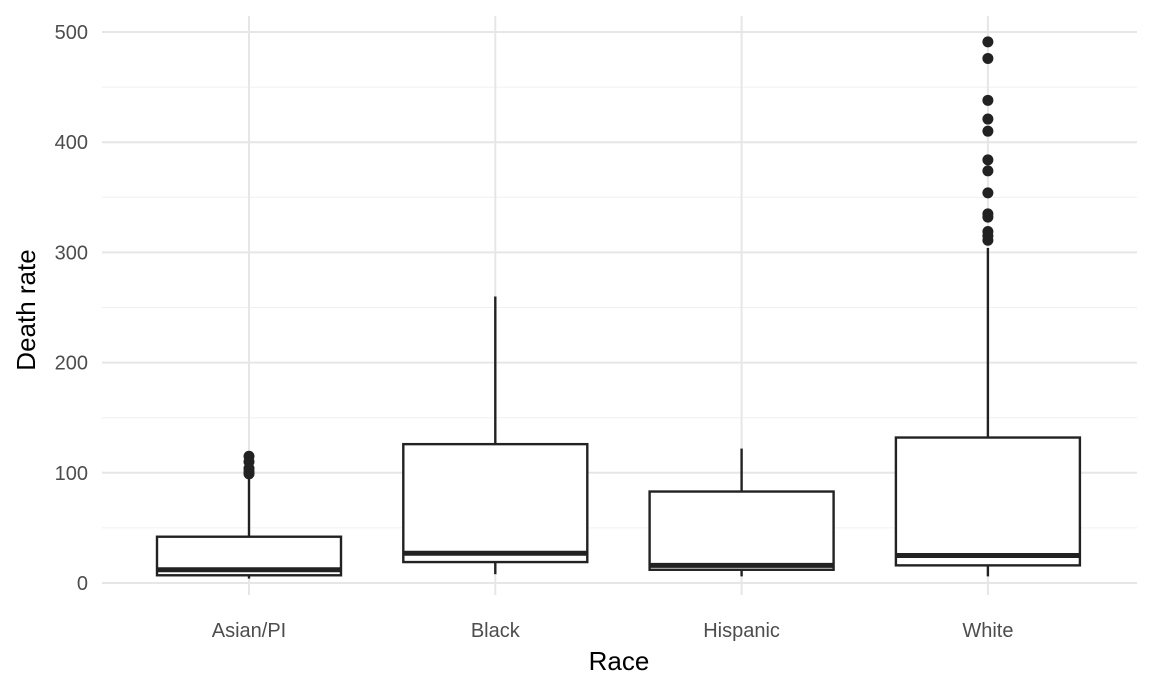 This screenshot has width=1152, height=691. I want to click on x-tick-label: Asian/PI, so click(249, 631).